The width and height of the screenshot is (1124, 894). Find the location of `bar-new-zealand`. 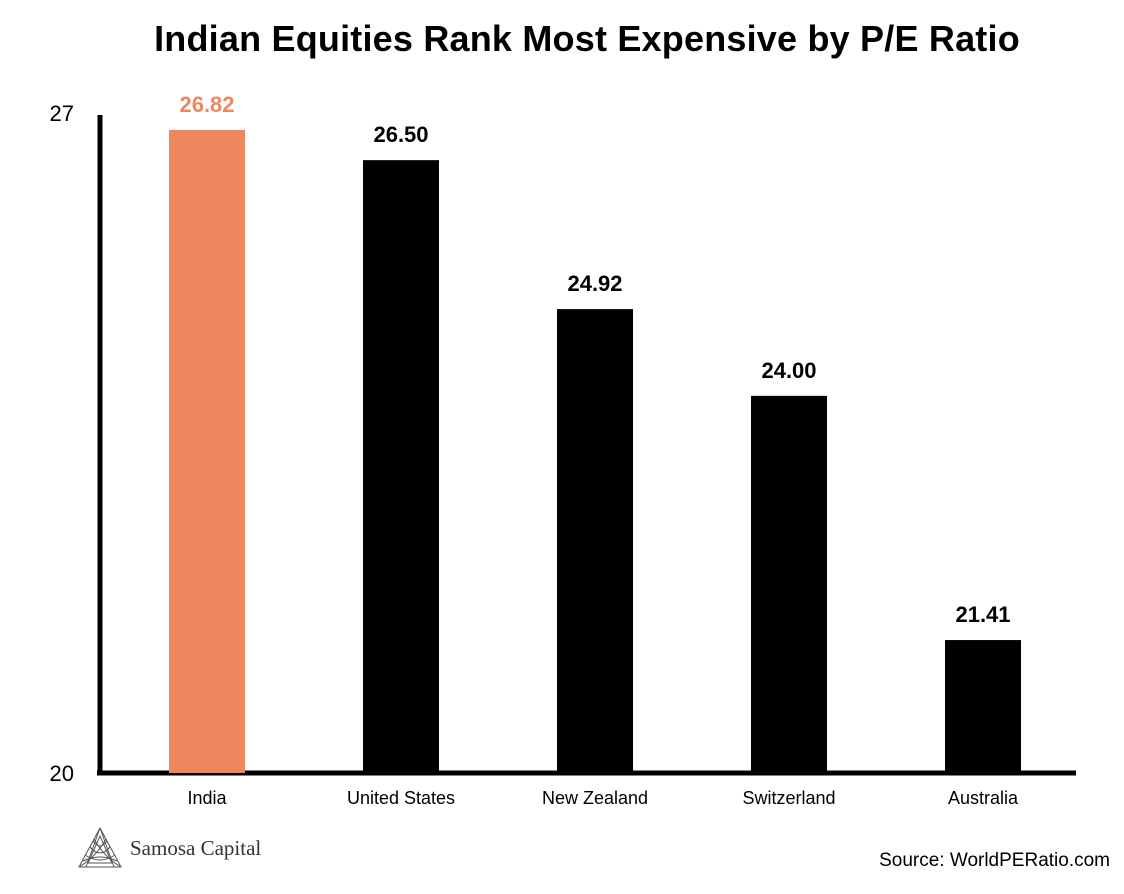

bar-new-zealand is located at coordinates (595, 541).